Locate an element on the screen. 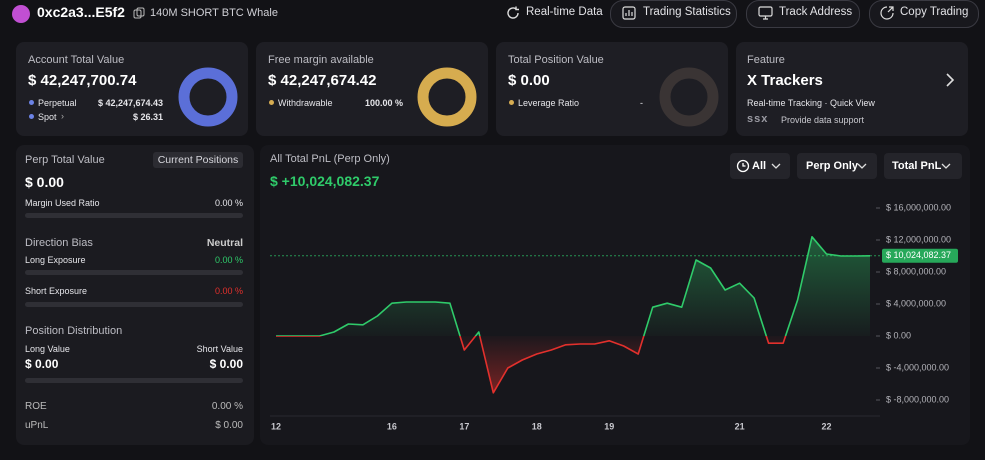  row-value: 100.00 % is located at coordinates (383, 103).